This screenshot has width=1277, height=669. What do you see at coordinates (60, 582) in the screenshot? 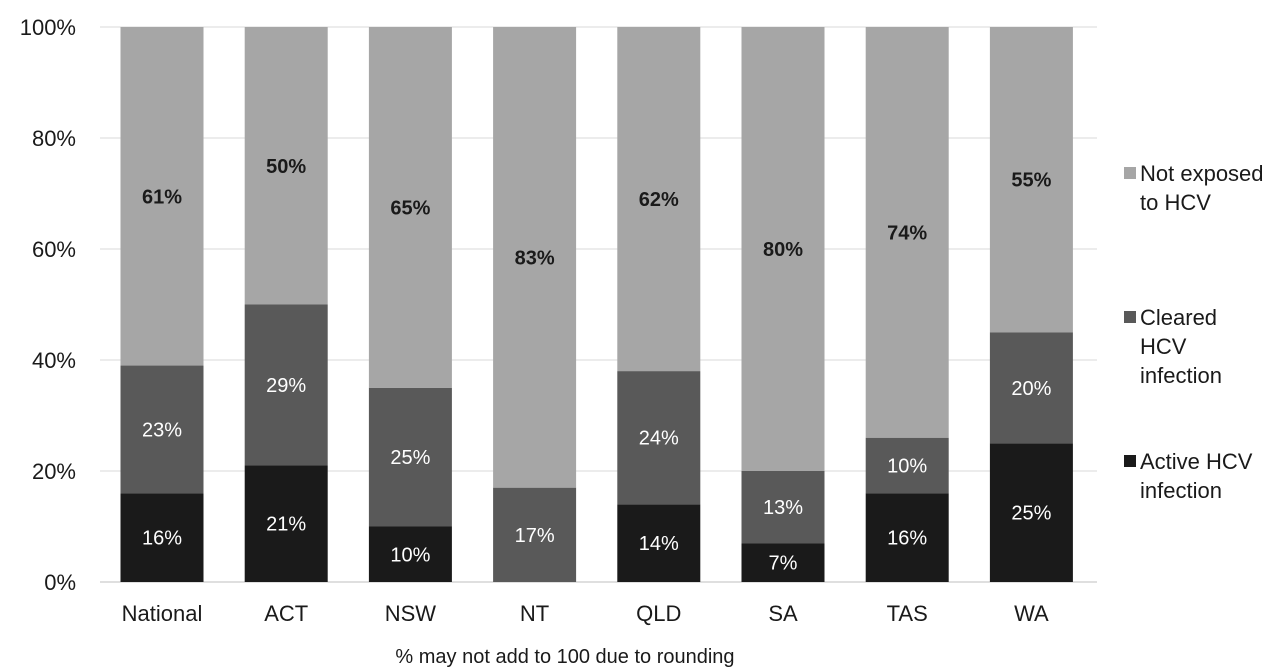
I see `y-tick-label: 0%` at bounding box center [60, 582].